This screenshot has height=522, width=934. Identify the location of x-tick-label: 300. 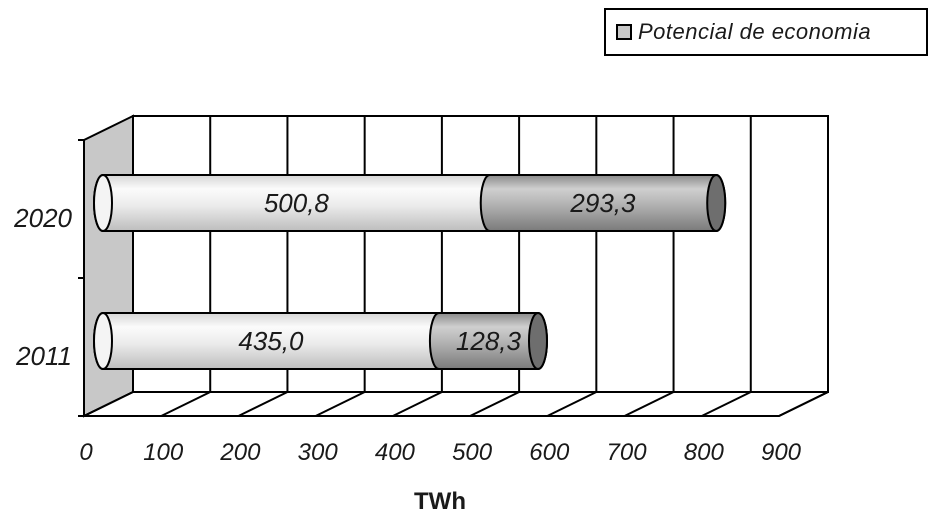
(318, 452).